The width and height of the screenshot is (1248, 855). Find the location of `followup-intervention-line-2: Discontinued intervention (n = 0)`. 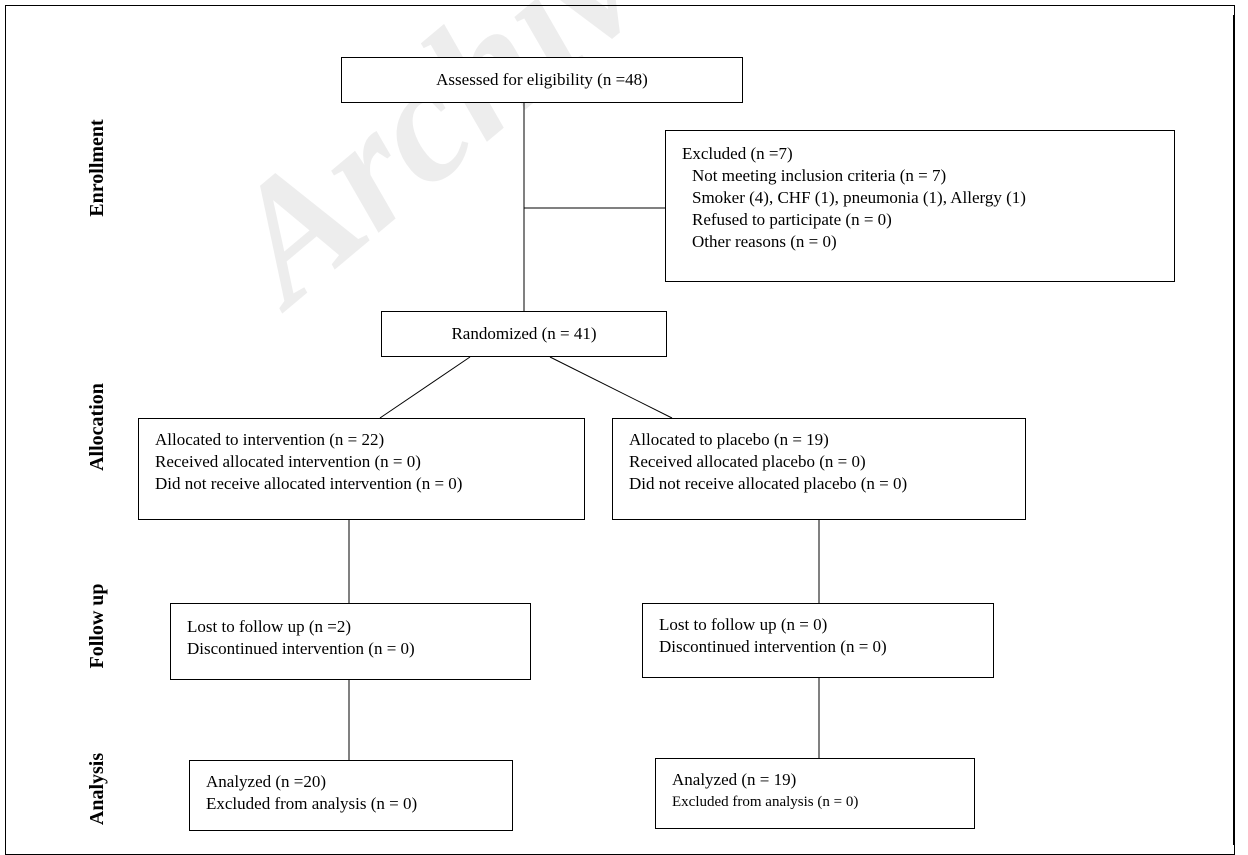

followup-intervention-line-2: Discontinued intervention (n = 0) is located at coordinates (301, 648).